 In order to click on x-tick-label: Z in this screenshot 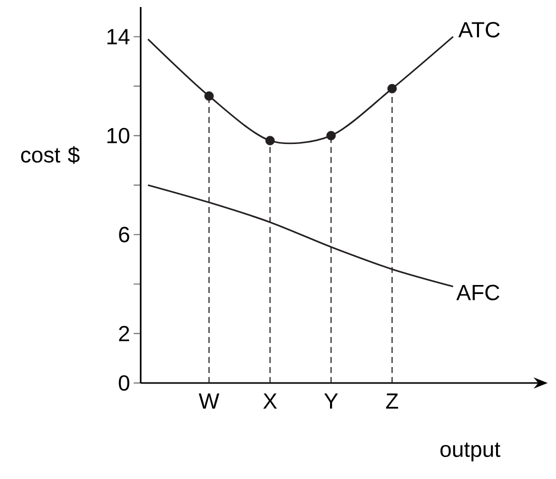, I will do `click(392, 401)`.